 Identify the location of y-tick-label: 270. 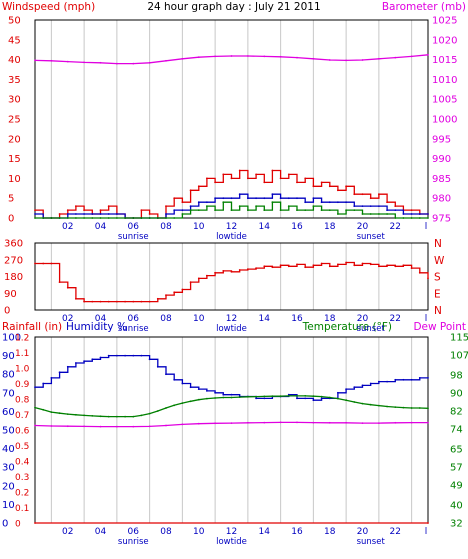
(13, 260).